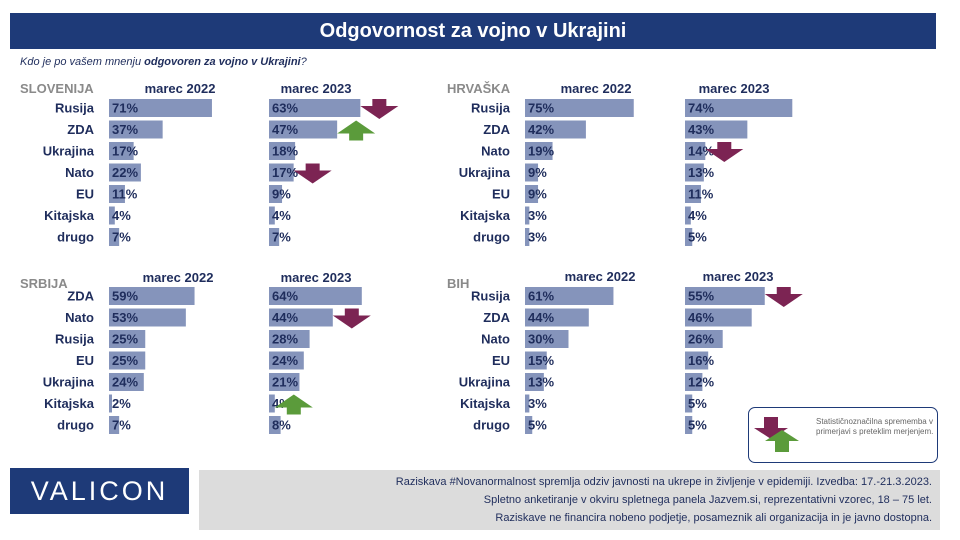 The image size is (960, 540). Describe the element at coordinates (285, 129) in the screenshot. I see `data-label: 47%` at that location.